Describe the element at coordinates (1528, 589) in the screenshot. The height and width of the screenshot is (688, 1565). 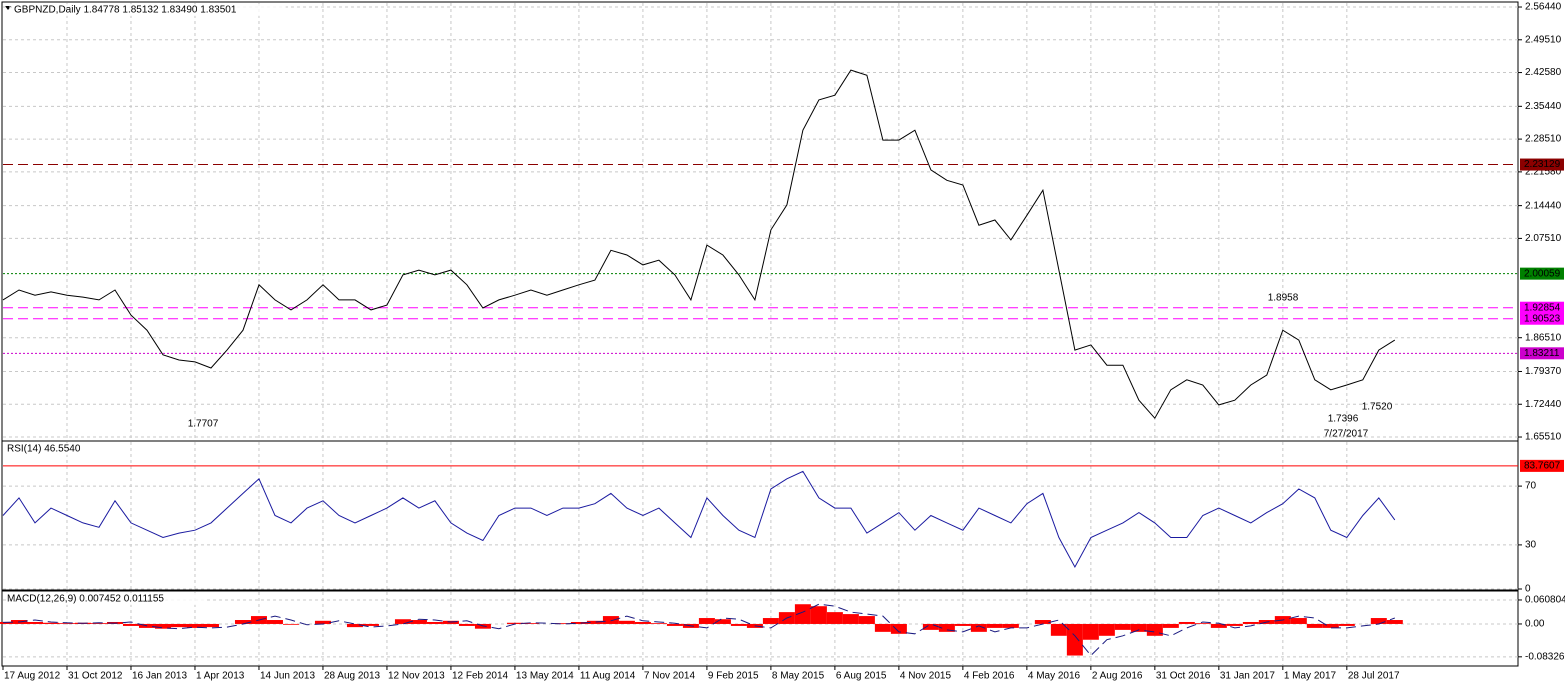
I see `y-tick-label: 0` at that location.